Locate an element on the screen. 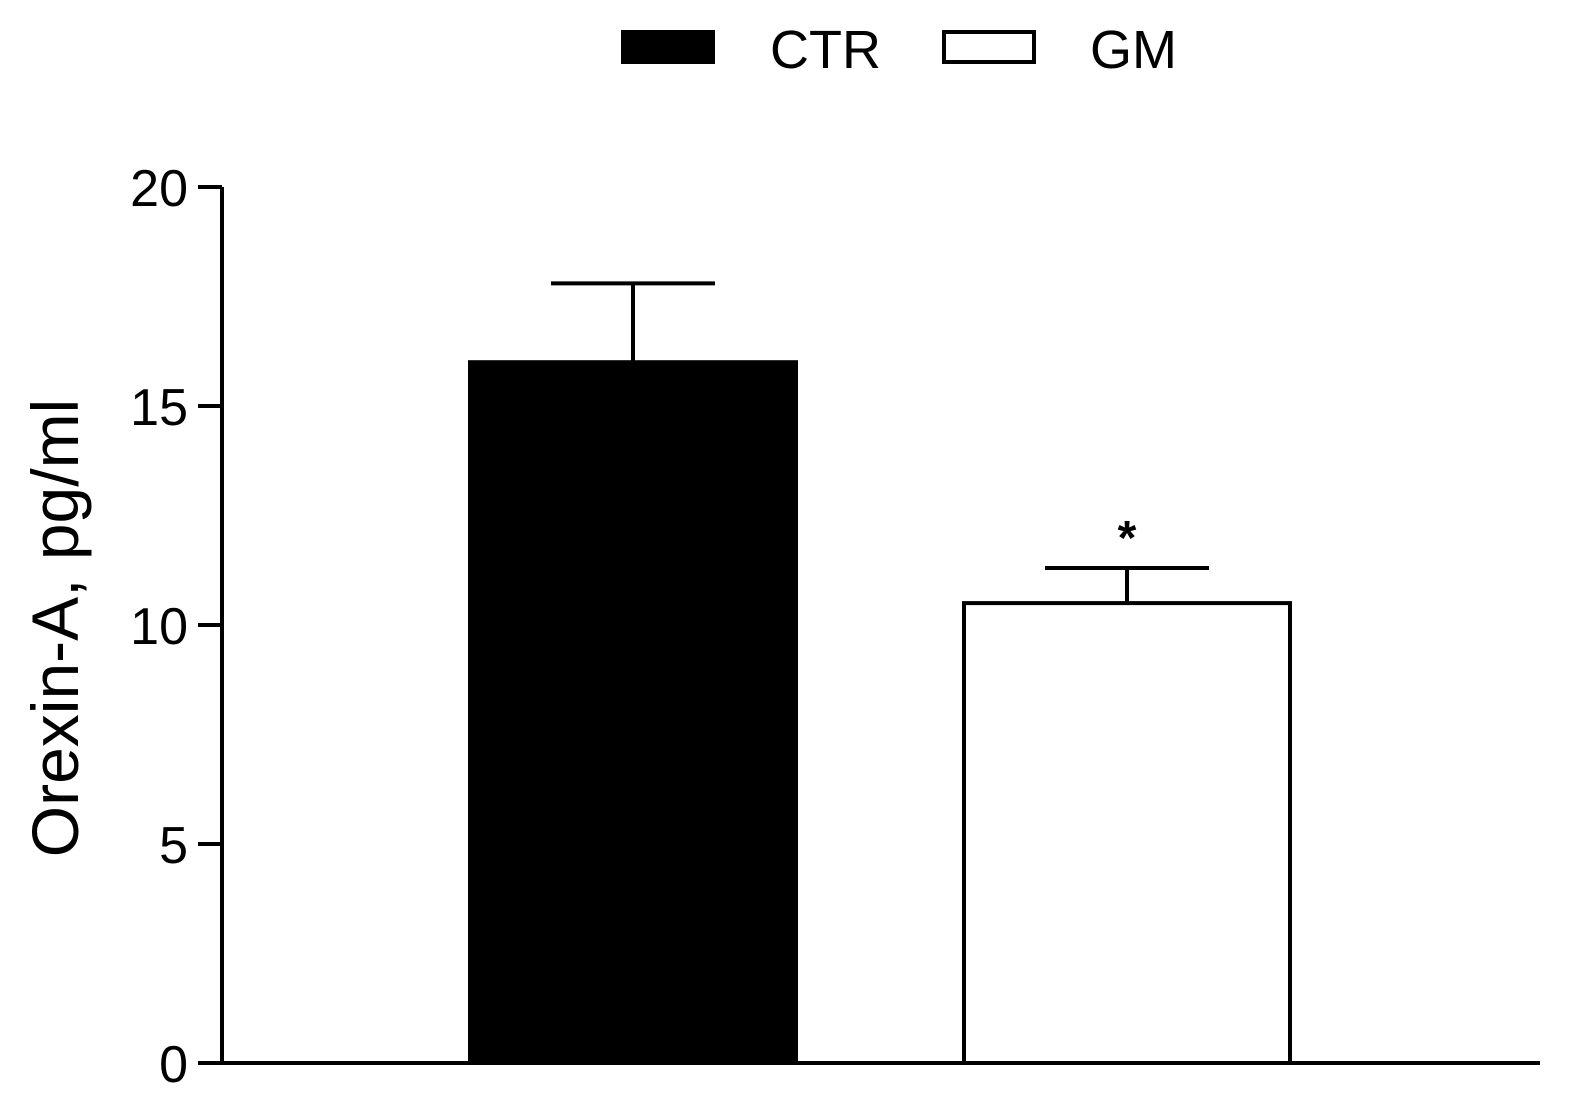  legend-swatch-ctr is located at coordinates (668, 47).